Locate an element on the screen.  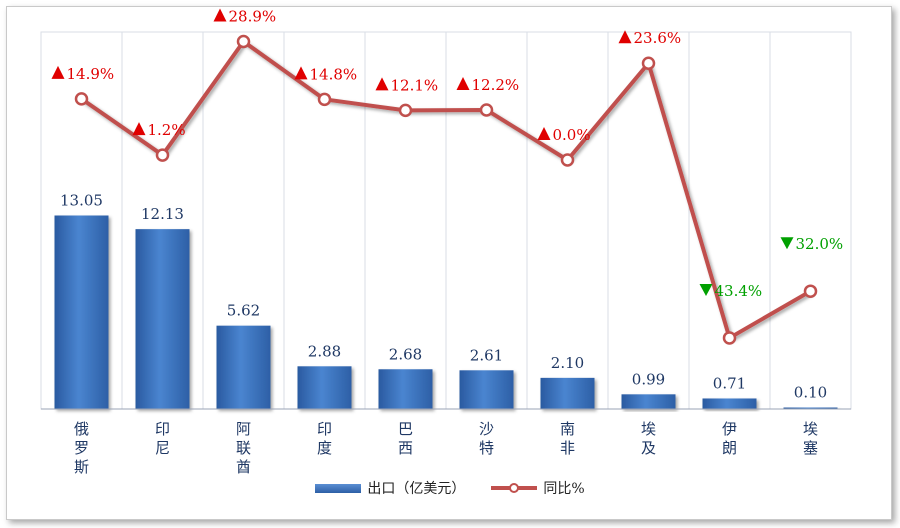
x-axis: 俄罗斯 印尼 阿联酋 印度 巴西 沙特 南非 埃及 伊朗 埃塞 is located at coordinates (446, 442).